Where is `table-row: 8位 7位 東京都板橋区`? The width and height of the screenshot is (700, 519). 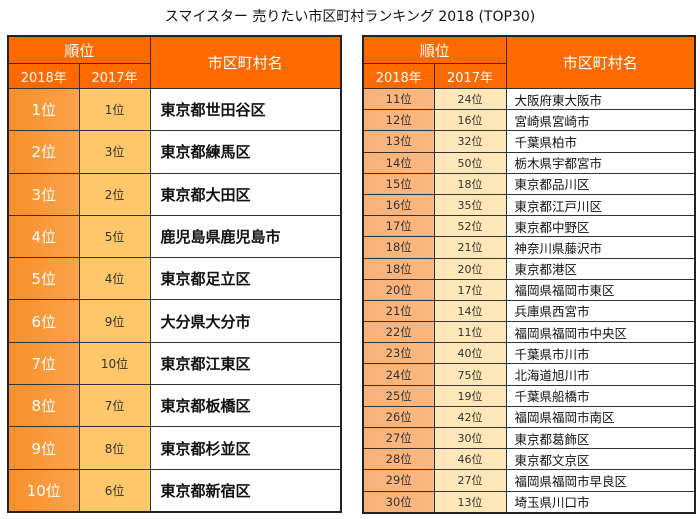
table-row: 8位 7位 東京都板橋区 is located at coordinates (174, 406).